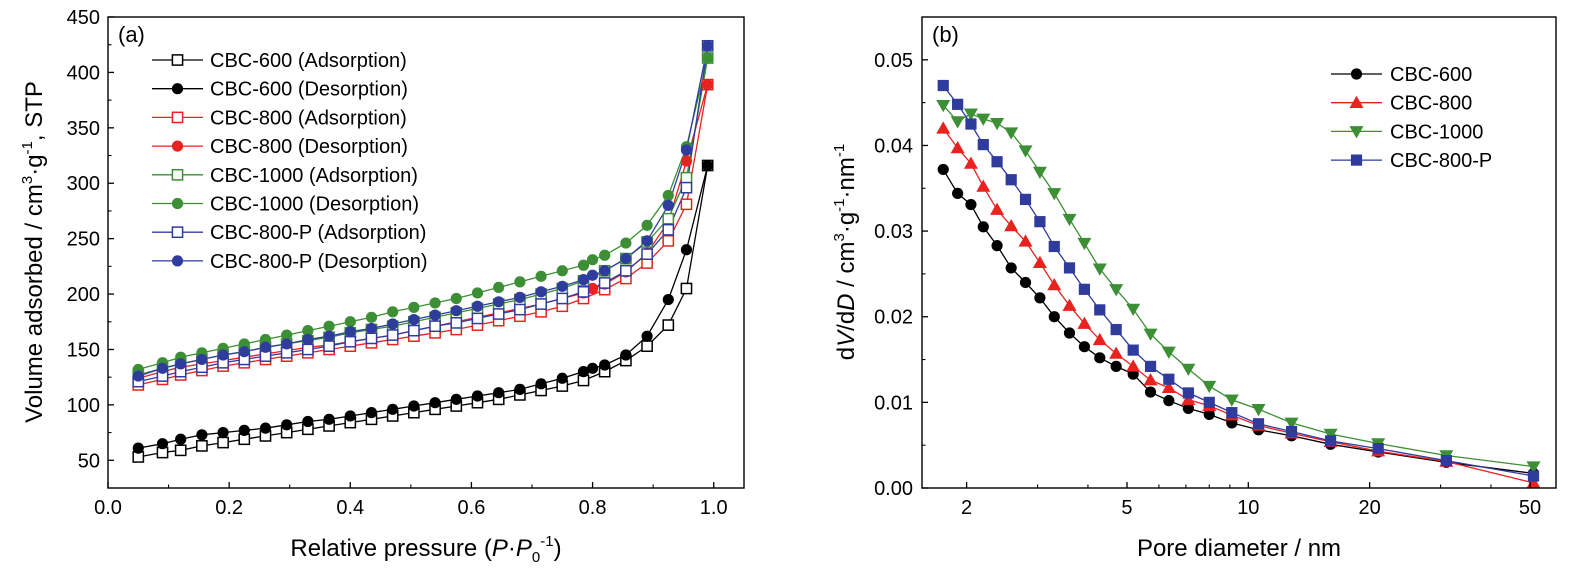 This screenshot has height=578, width=1594. Describe the element at coordinates (686, 204) in the screenshot. I see `point-cbc-800-adsorption` at that location.